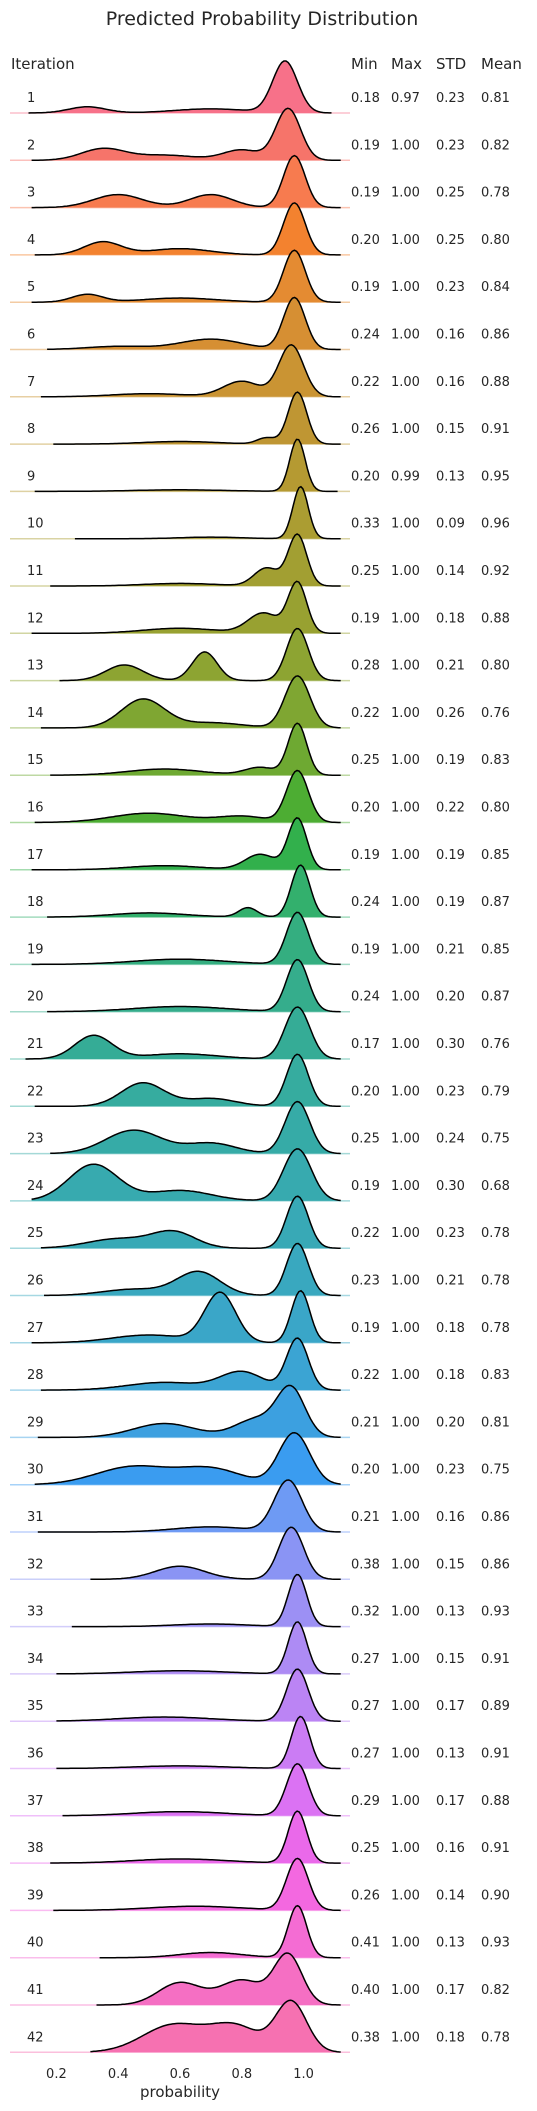 The height and width of the screenshot is (2111, 537). Describe the element at coordinates (495, 382) in the screenshot. I see `stat-mean: 0.88` at that location.